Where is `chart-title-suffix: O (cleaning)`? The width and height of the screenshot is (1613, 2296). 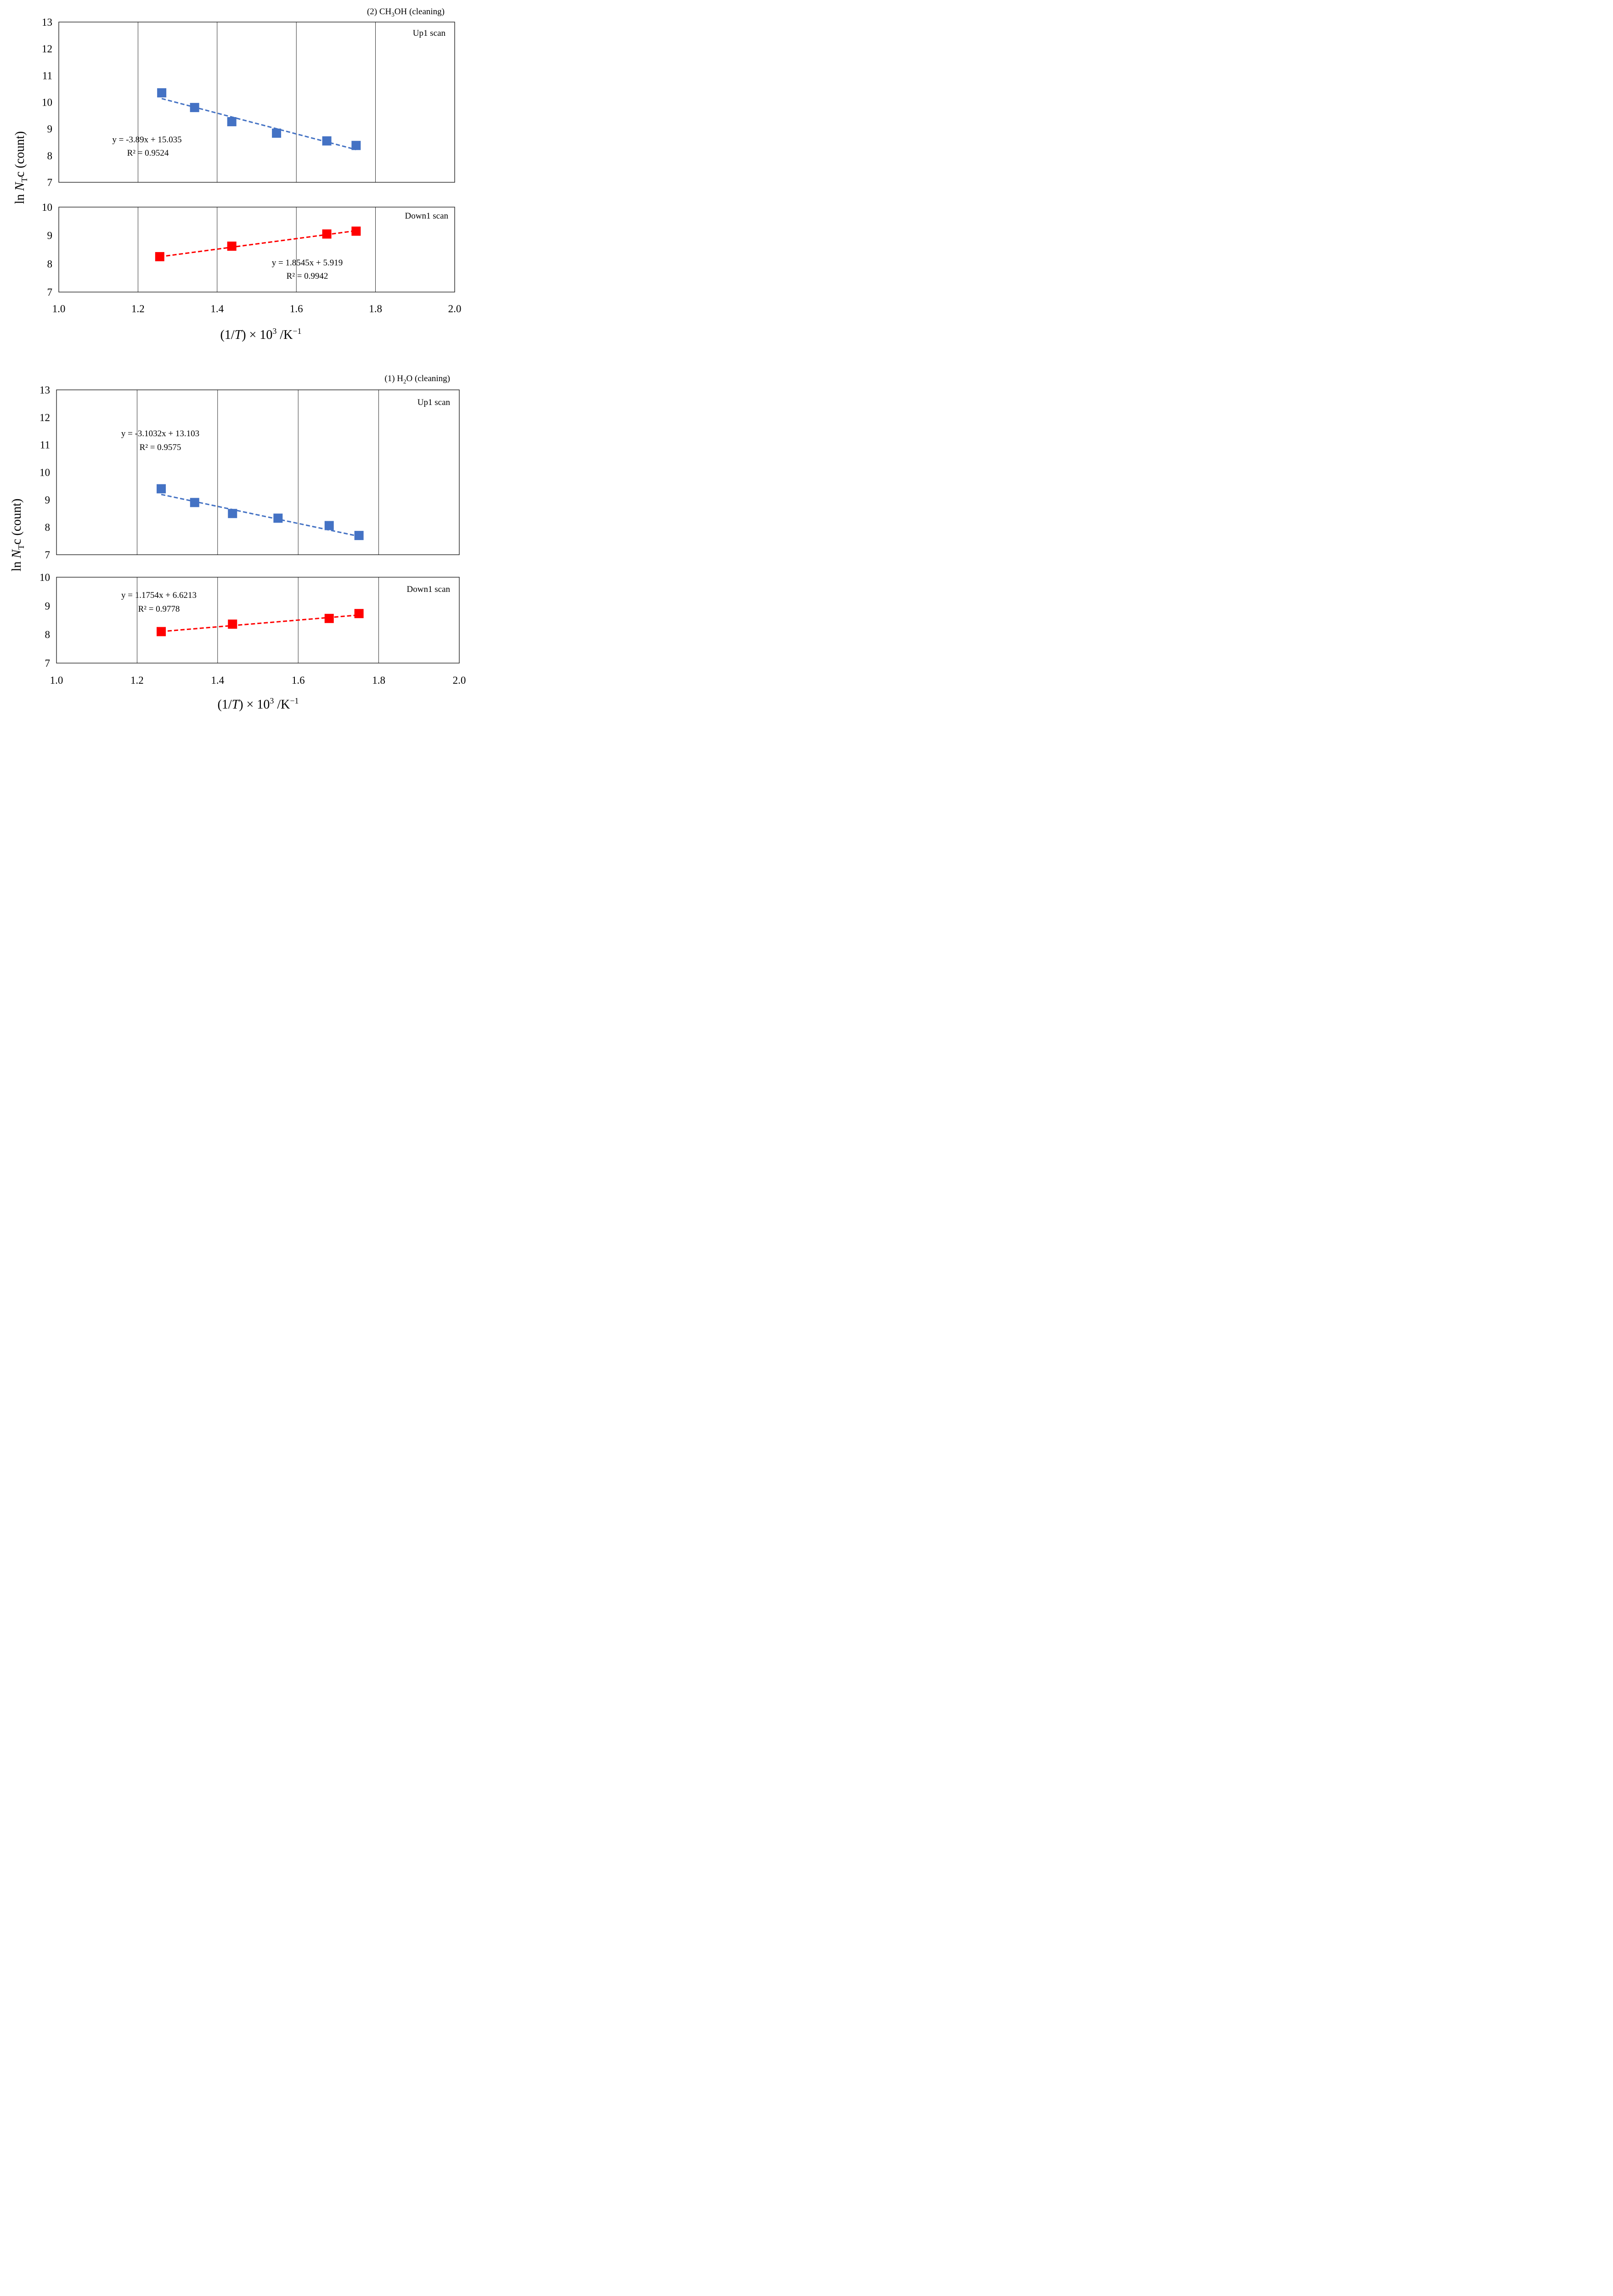 chart-title-suffix: O (cleaning) is located at coordinates (428, 378).